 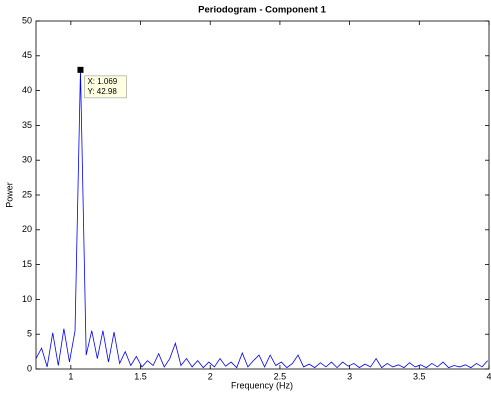 I want to click on x-tick-label: 3.5, so click(x=419, y=376).